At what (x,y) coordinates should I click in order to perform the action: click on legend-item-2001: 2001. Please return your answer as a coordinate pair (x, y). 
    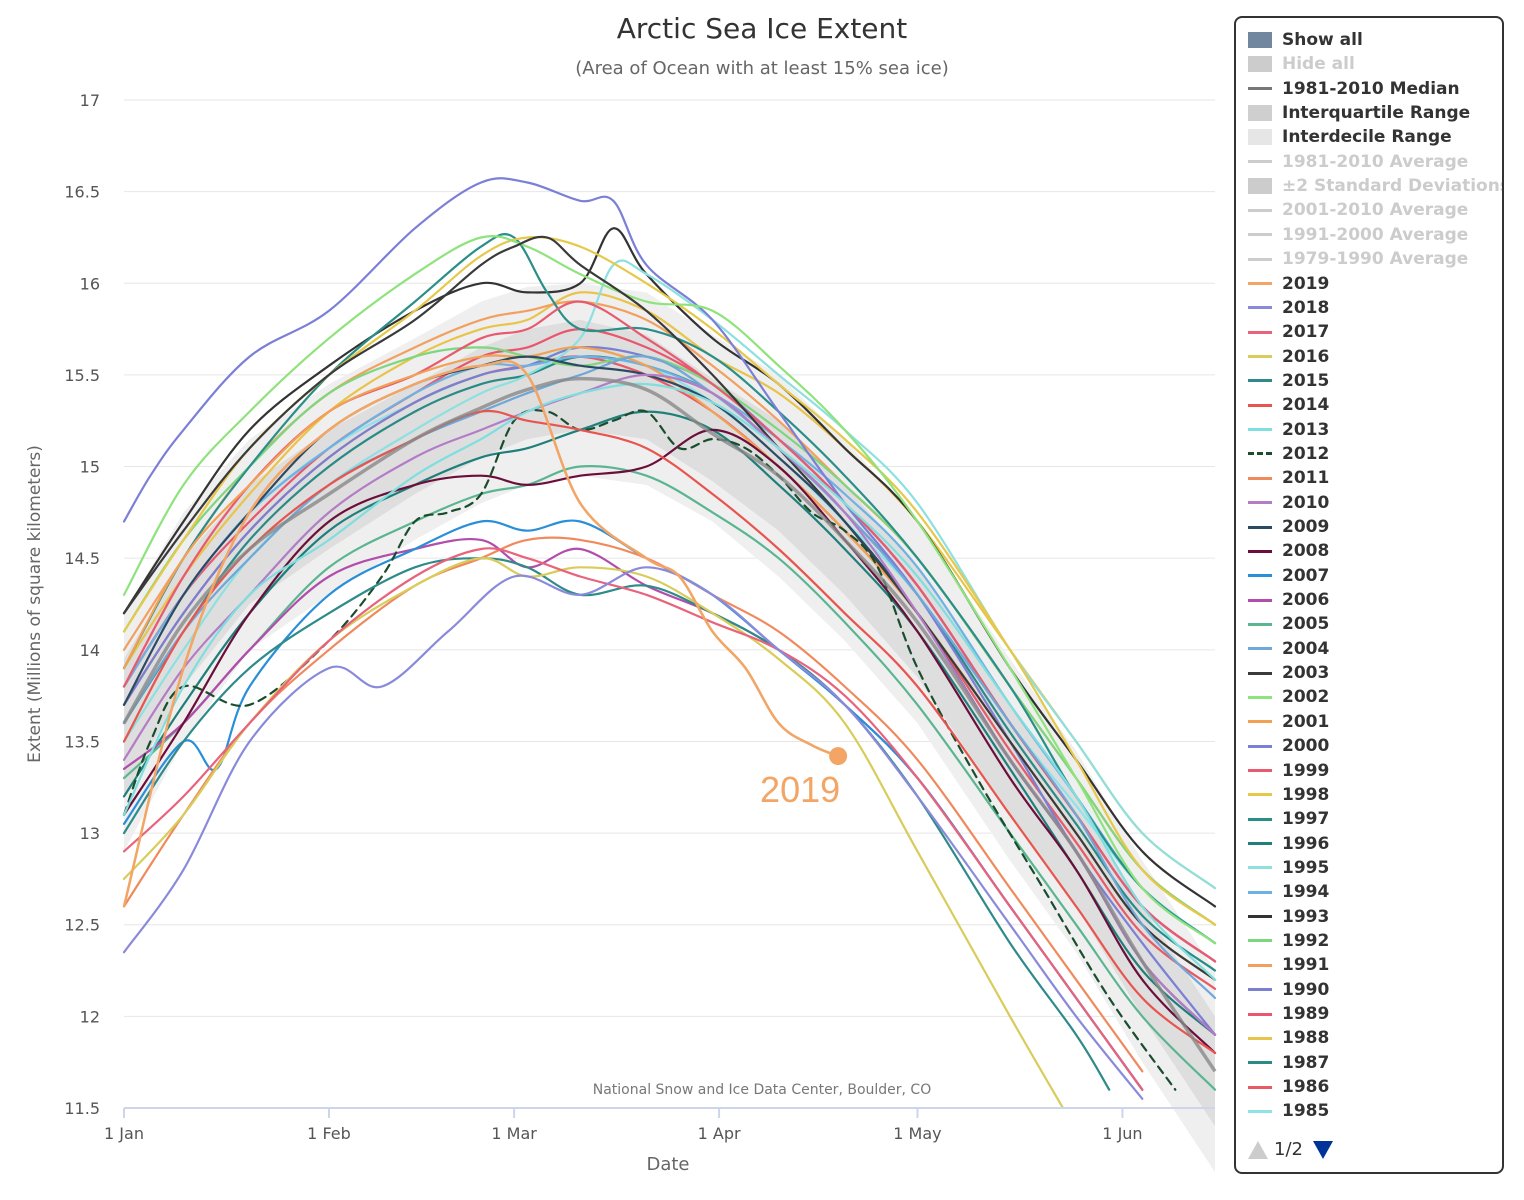
    Looking at the image, I should click on (1288, 722).